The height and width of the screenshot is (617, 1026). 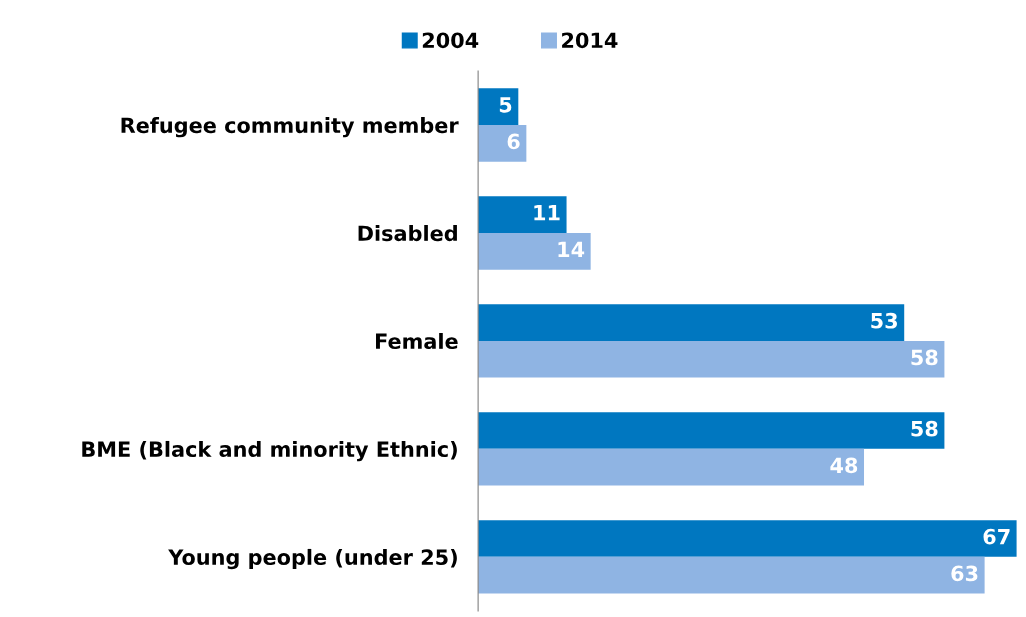 What do you see at coordinates (884, 320) in the screenshot?
I see `data-label: 53` at bounding box center [884, 320].